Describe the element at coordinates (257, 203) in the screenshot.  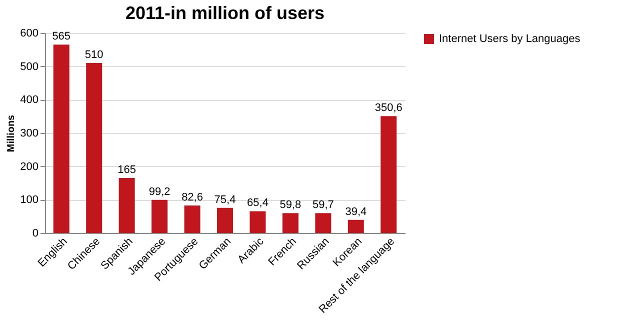
I see `data-label: 65,4` at that location.